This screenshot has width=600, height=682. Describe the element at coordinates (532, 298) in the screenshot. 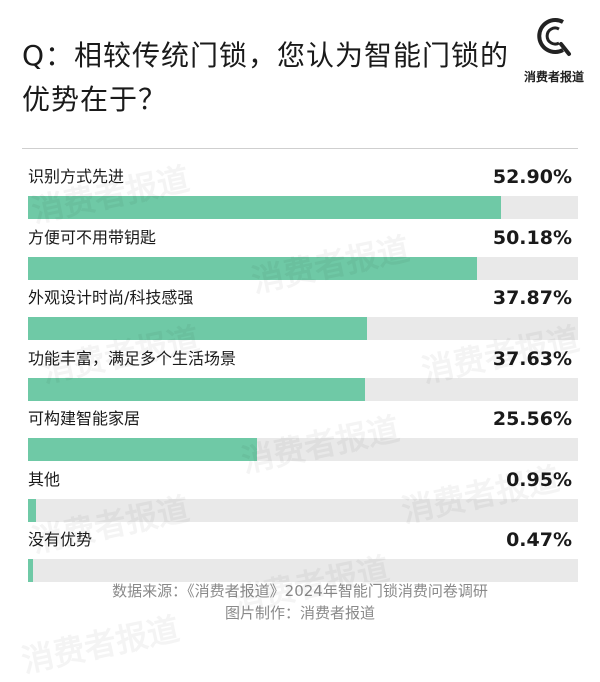

I see `value-label: 37.87%` at that location.